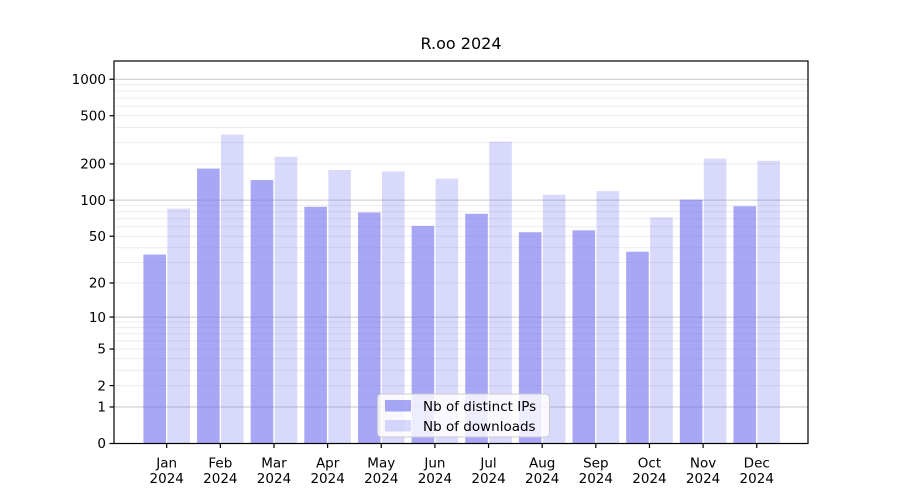 The width and height of the screenshot is (900, 500). Describe the element at coordinates (208, 306) in the screenshot. I see `bar-distinct-ips-feb` at that location.